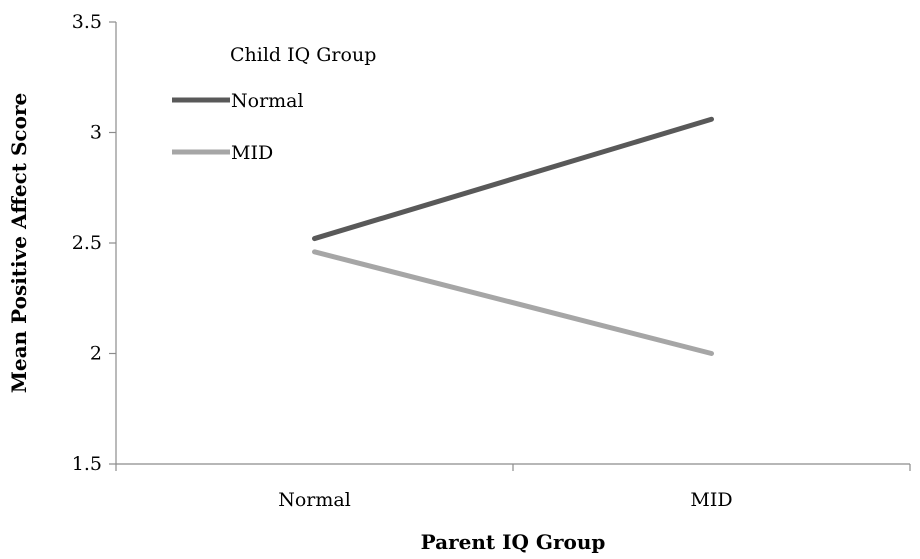 The height and width of the screenshot is (559, 920). I want to click on x-tick-label: Normal, so click(314, 500).